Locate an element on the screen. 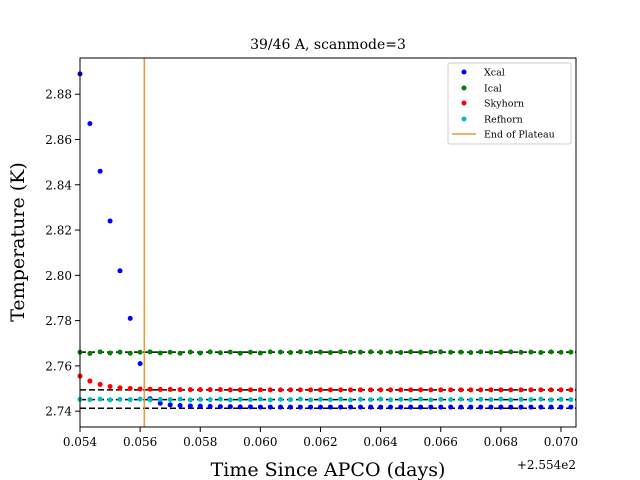 Image resolution: width=640 pixels, height=480 pixels. legend-entry-ical: Ical is located at coordinates (481, 89).